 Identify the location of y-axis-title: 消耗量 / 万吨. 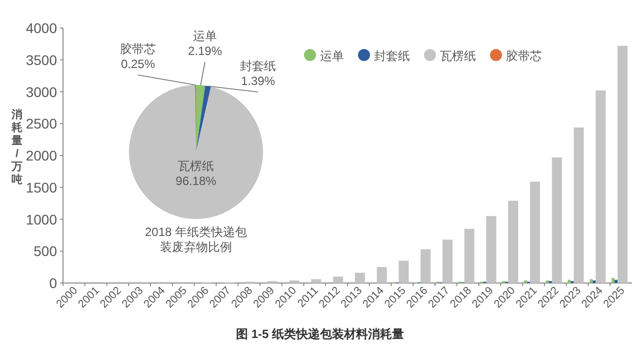
(16, 147).